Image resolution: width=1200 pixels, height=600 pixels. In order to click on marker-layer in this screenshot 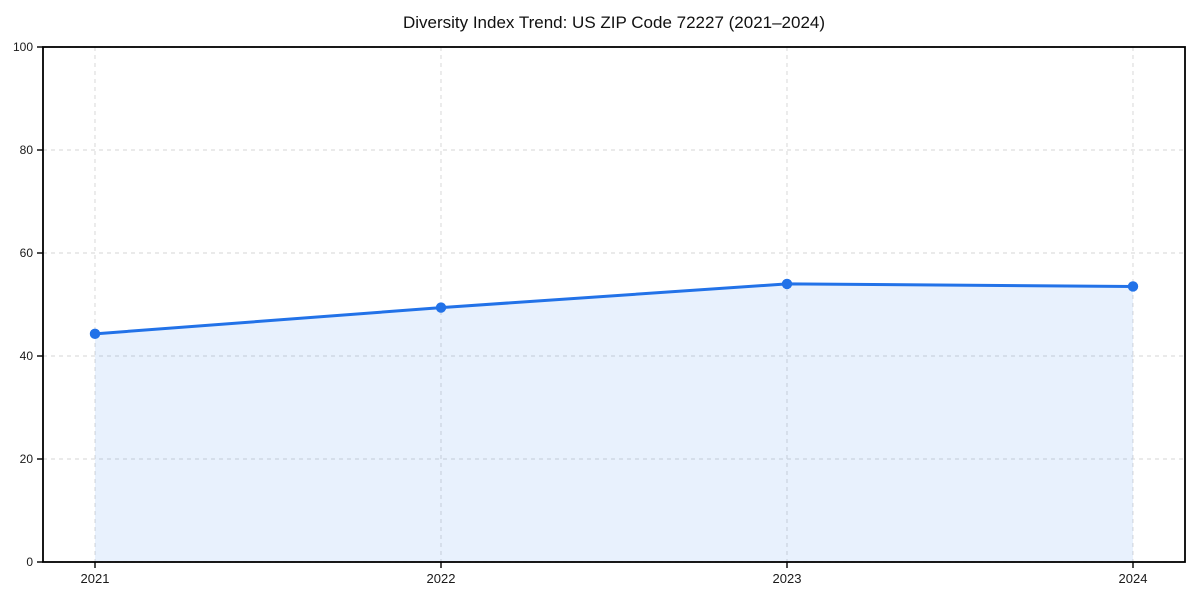, I will do `click(614, 309)`.